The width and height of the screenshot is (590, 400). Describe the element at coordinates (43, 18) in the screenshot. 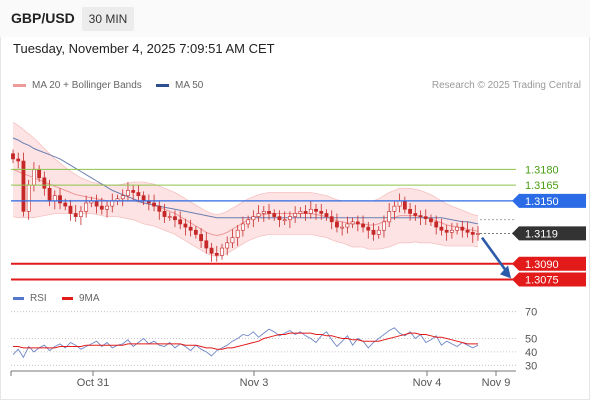

I see `symbol-title: GBP/USD` at that location.